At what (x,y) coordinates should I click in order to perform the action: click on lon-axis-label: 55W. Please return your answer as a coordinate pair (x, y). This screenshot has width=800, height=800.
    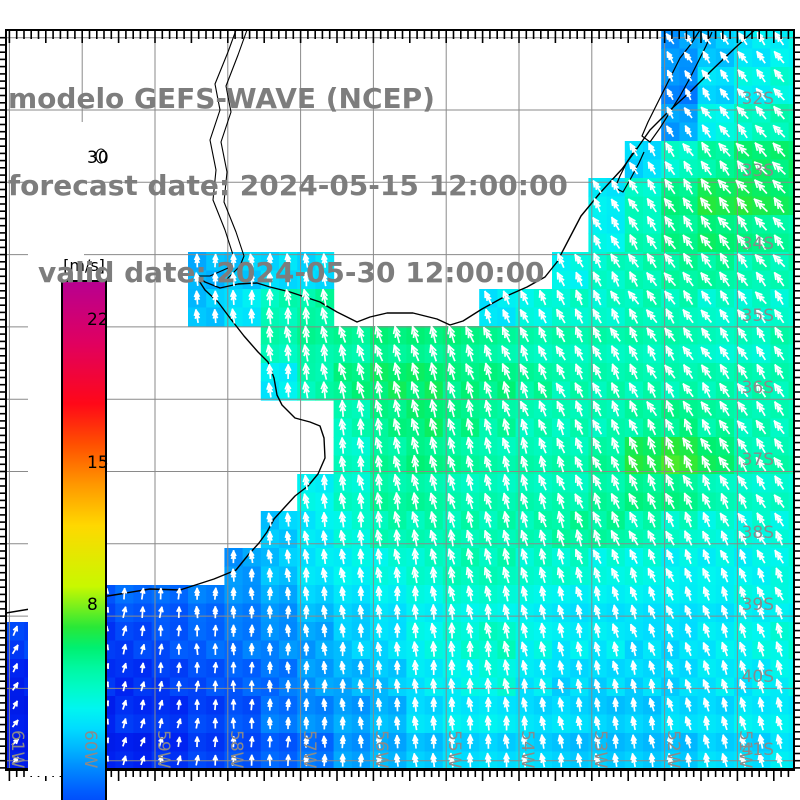
    Looking at the image, I should click on (454, 749).